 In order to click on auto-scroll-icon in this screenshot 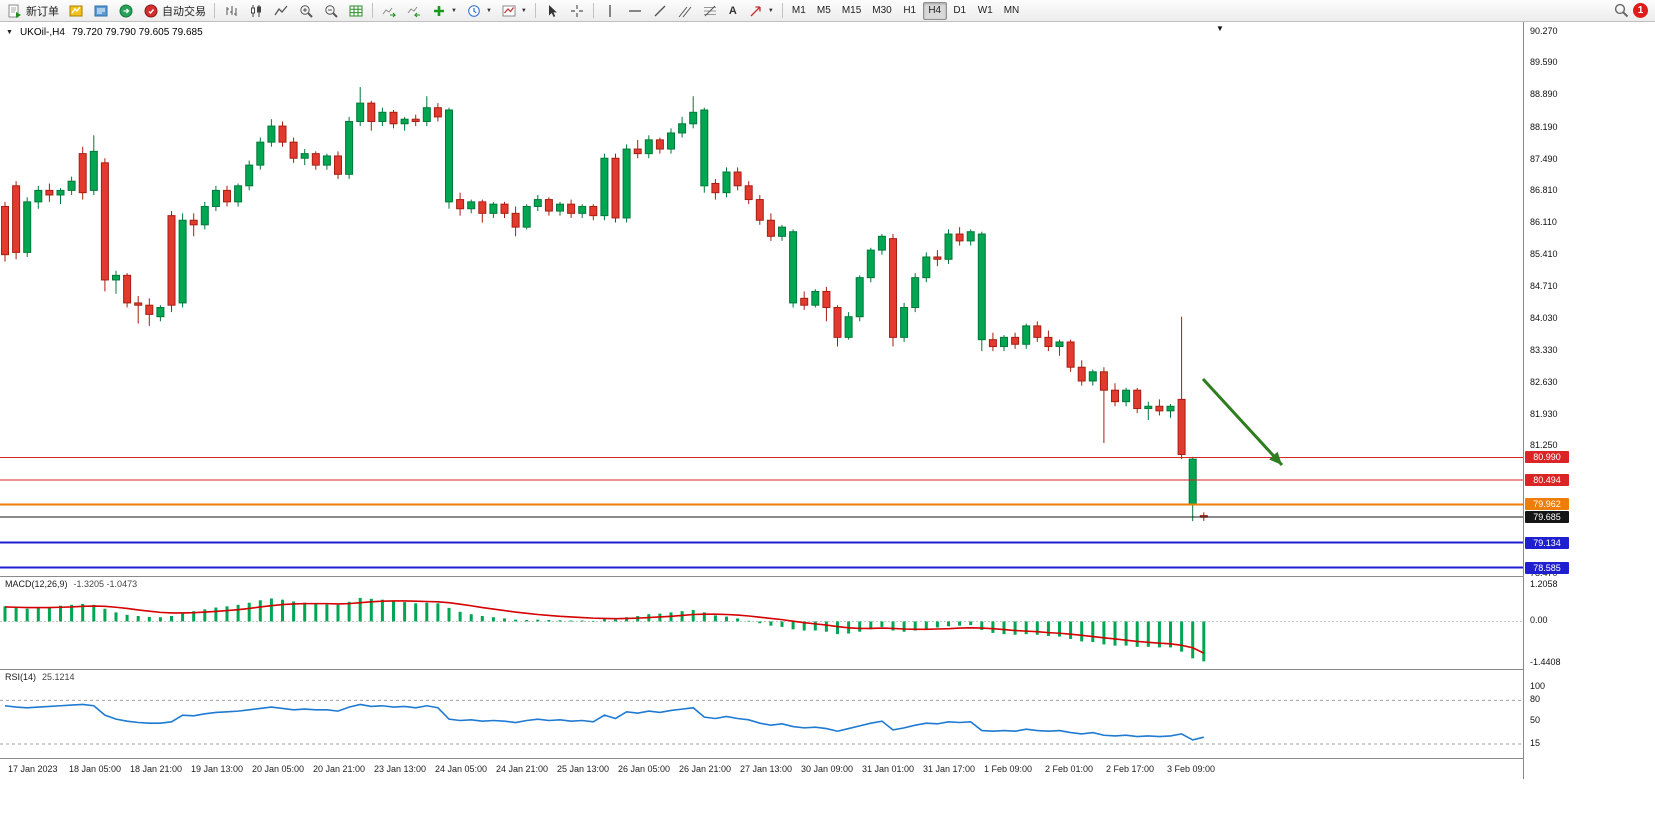, I will do `click(389, 10)`.